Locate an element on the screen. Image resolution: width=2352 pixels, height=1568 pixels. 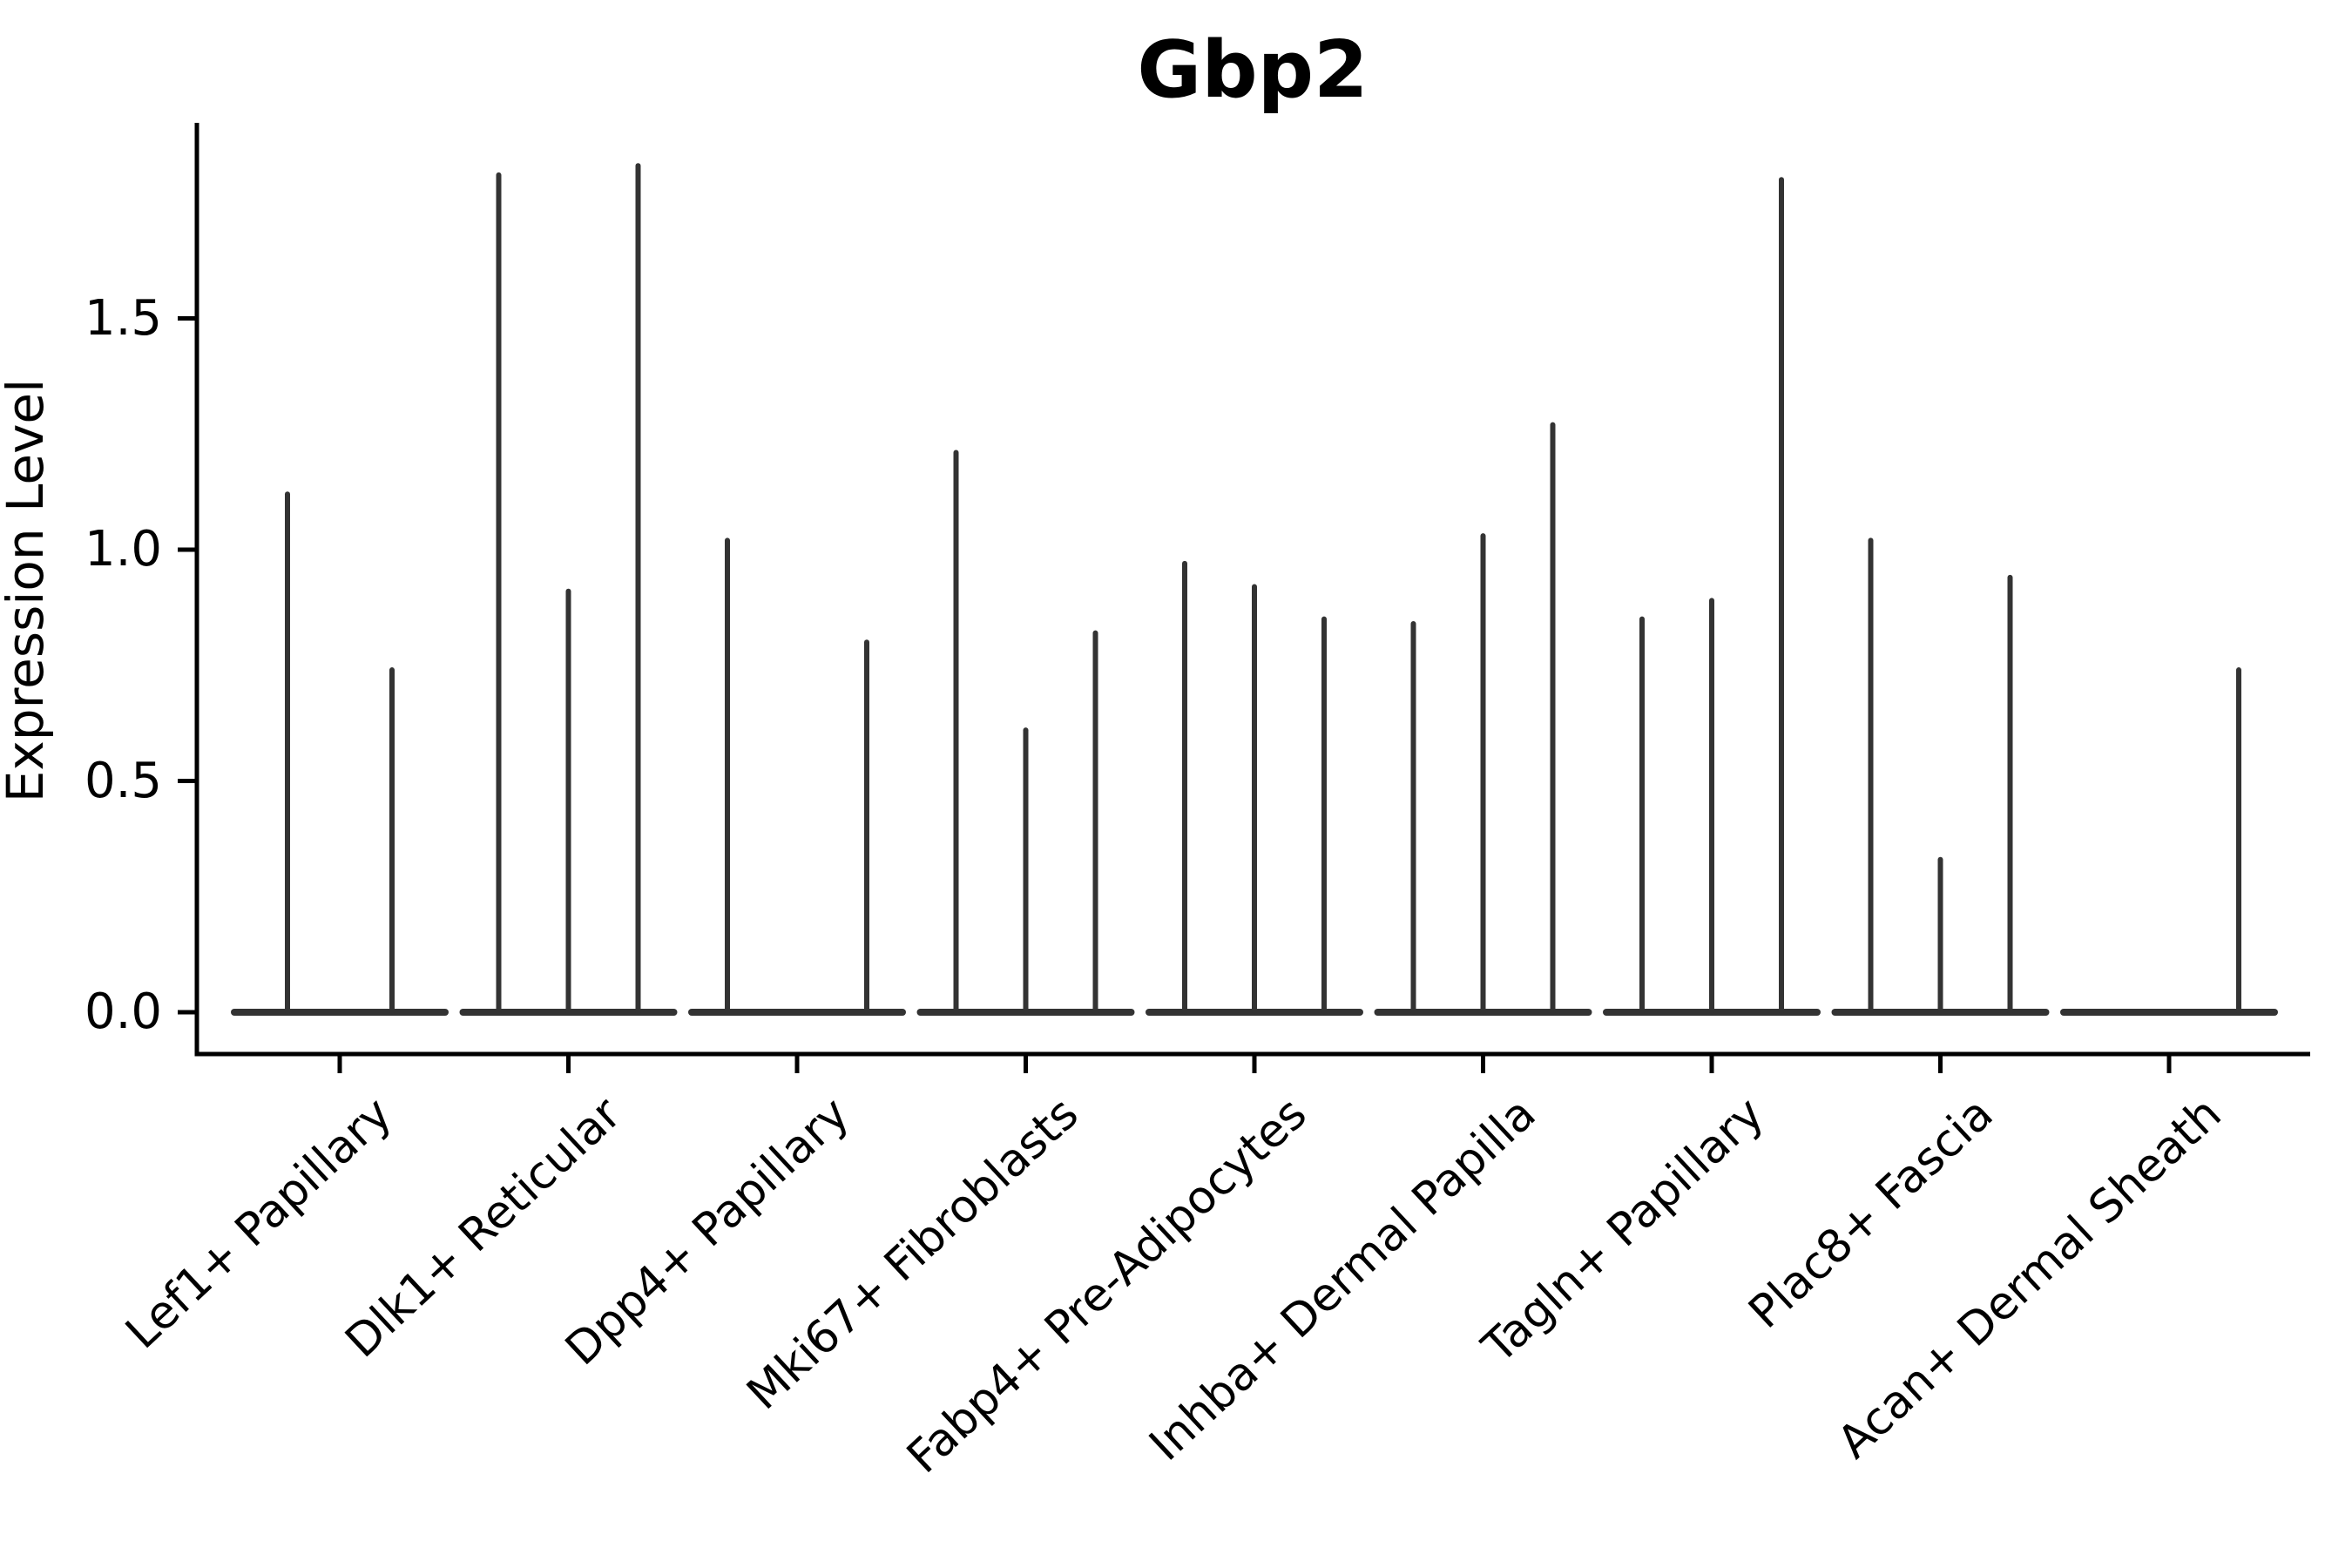
y-tick-label-1.0: 1.0 is located at coordinates (123, 549).